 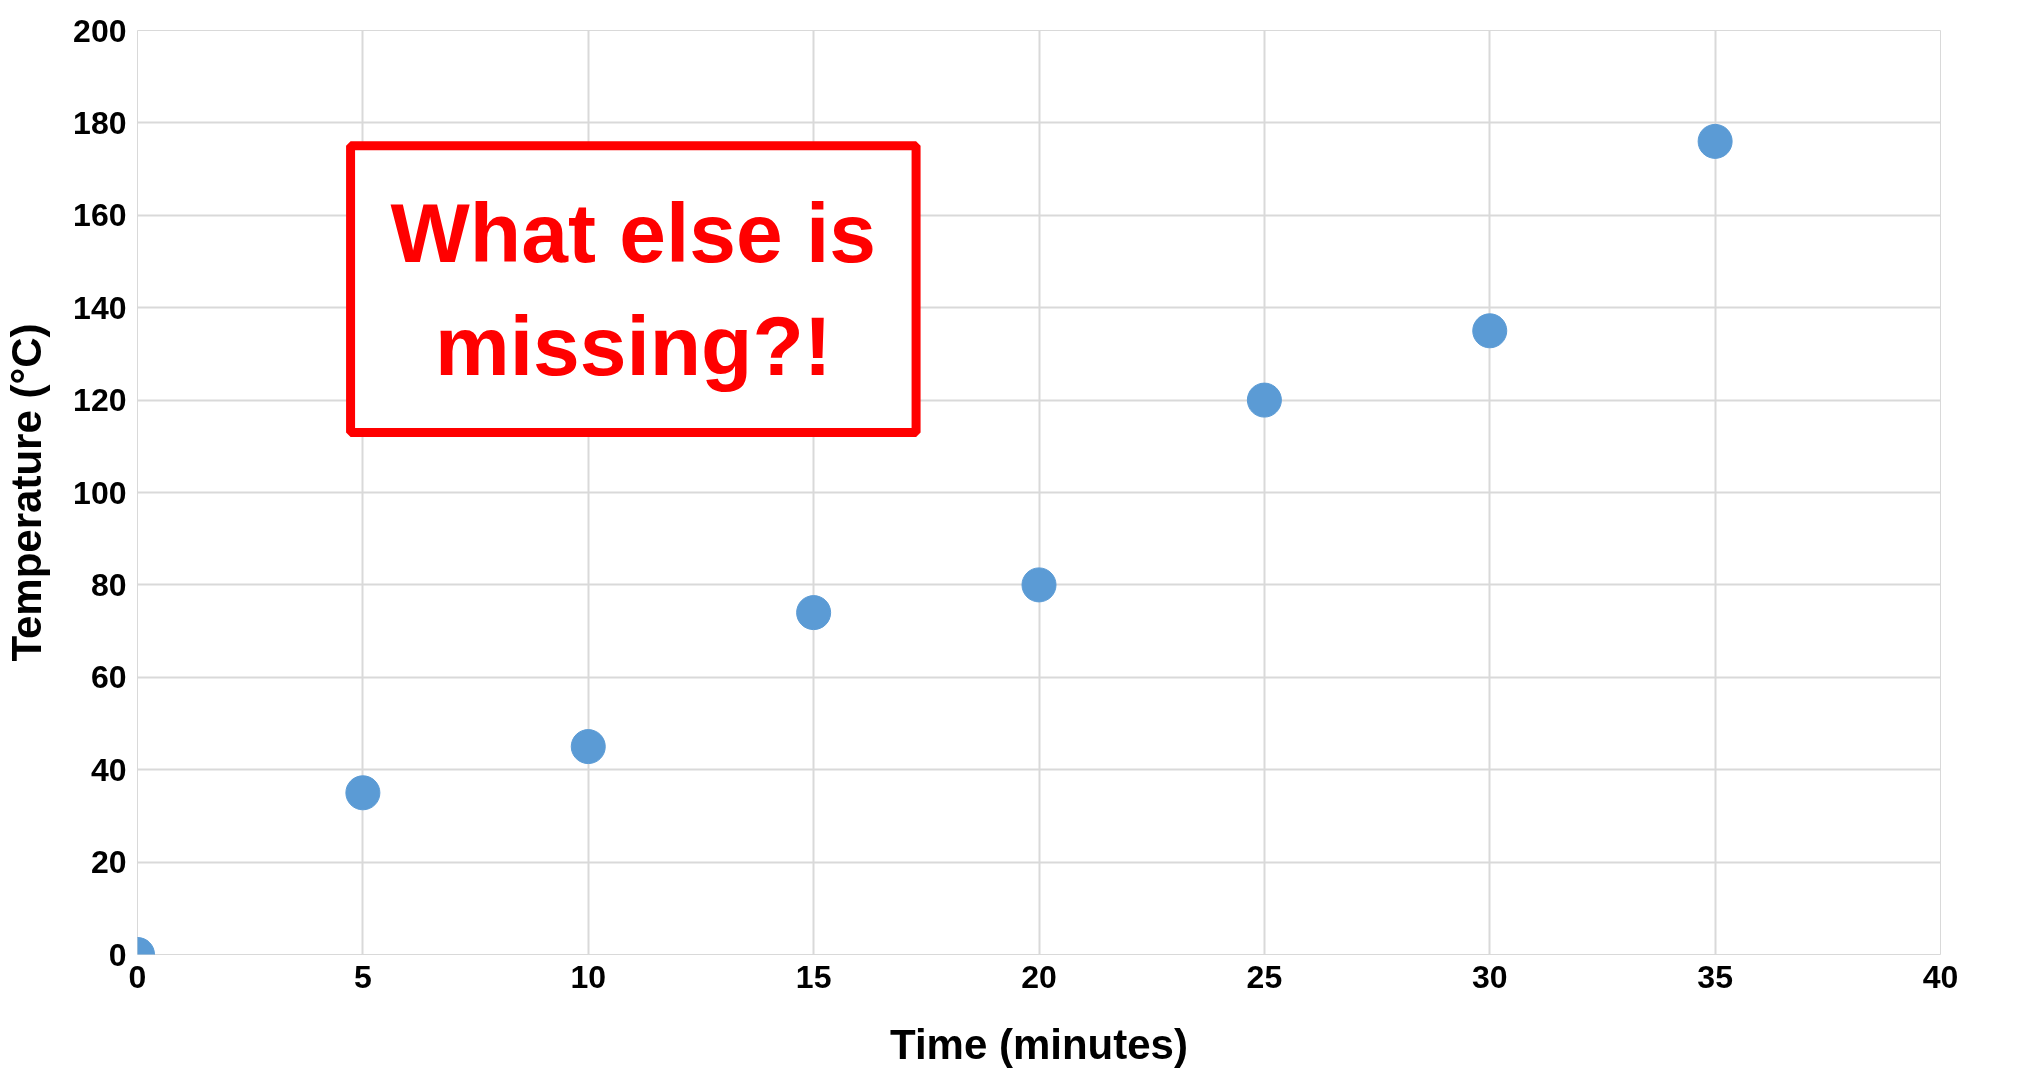 What do you see at coordinates (100, 30) in the screenshot?
I see `y-tick-label: 200` at bounding box center [100, 30].